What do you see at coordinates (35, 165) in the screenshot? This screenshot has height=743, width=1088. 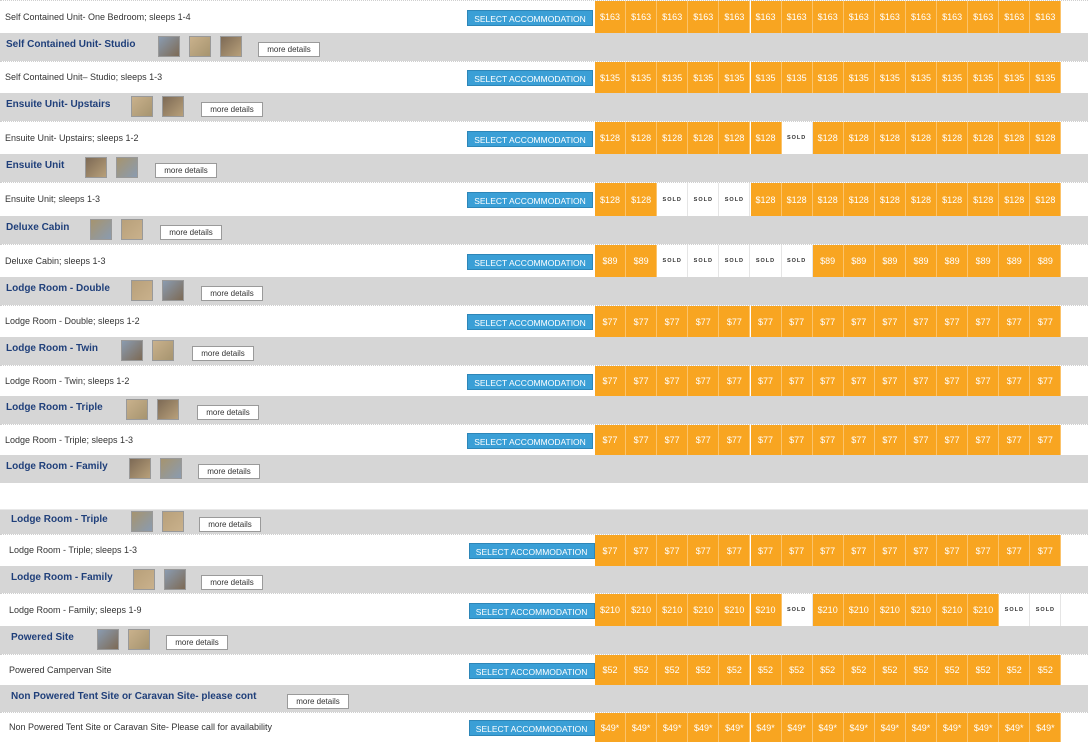 I see `section-title: Ensuite Unit` at bounding box center [35, 165].